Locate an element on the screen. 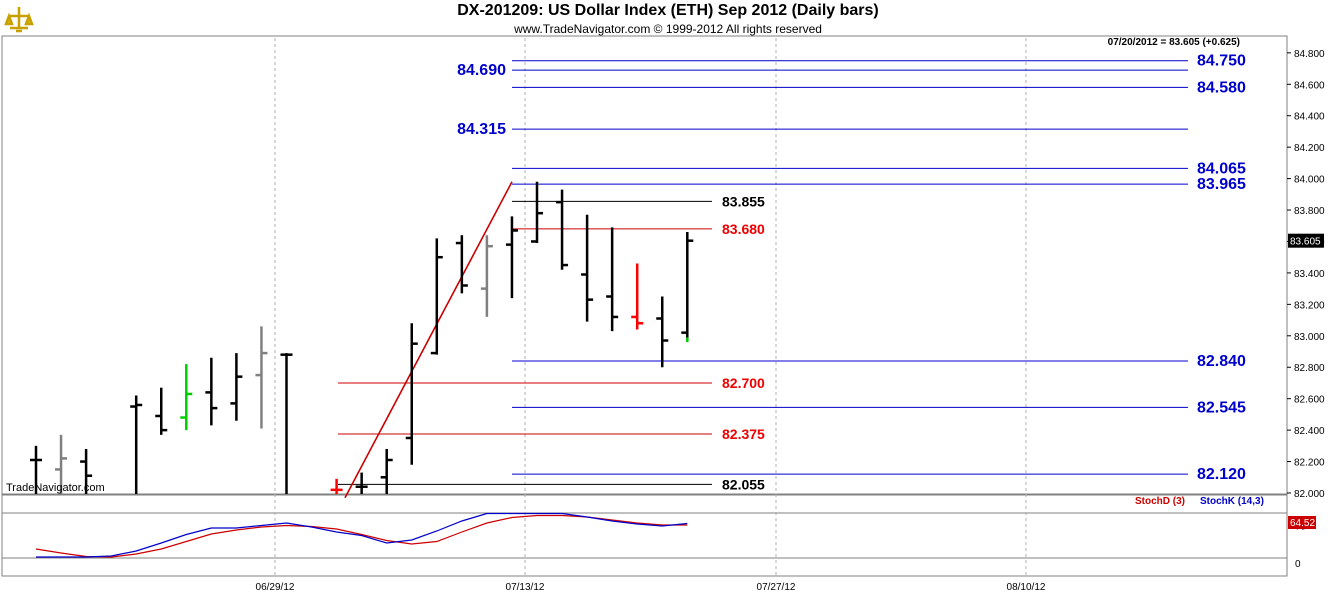 The width and height of the screenshot is (1336, 594). trade-navigator-logo-icon is located at coordinates (19, 19).